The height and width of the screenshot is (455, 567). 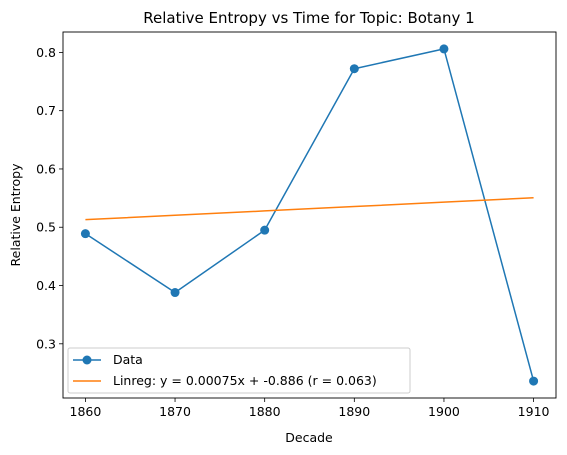 What do you see at coordinates (175, 411) in the screenshot?
I see `x-tick-label: 1870` at bounding box center [175, 411].